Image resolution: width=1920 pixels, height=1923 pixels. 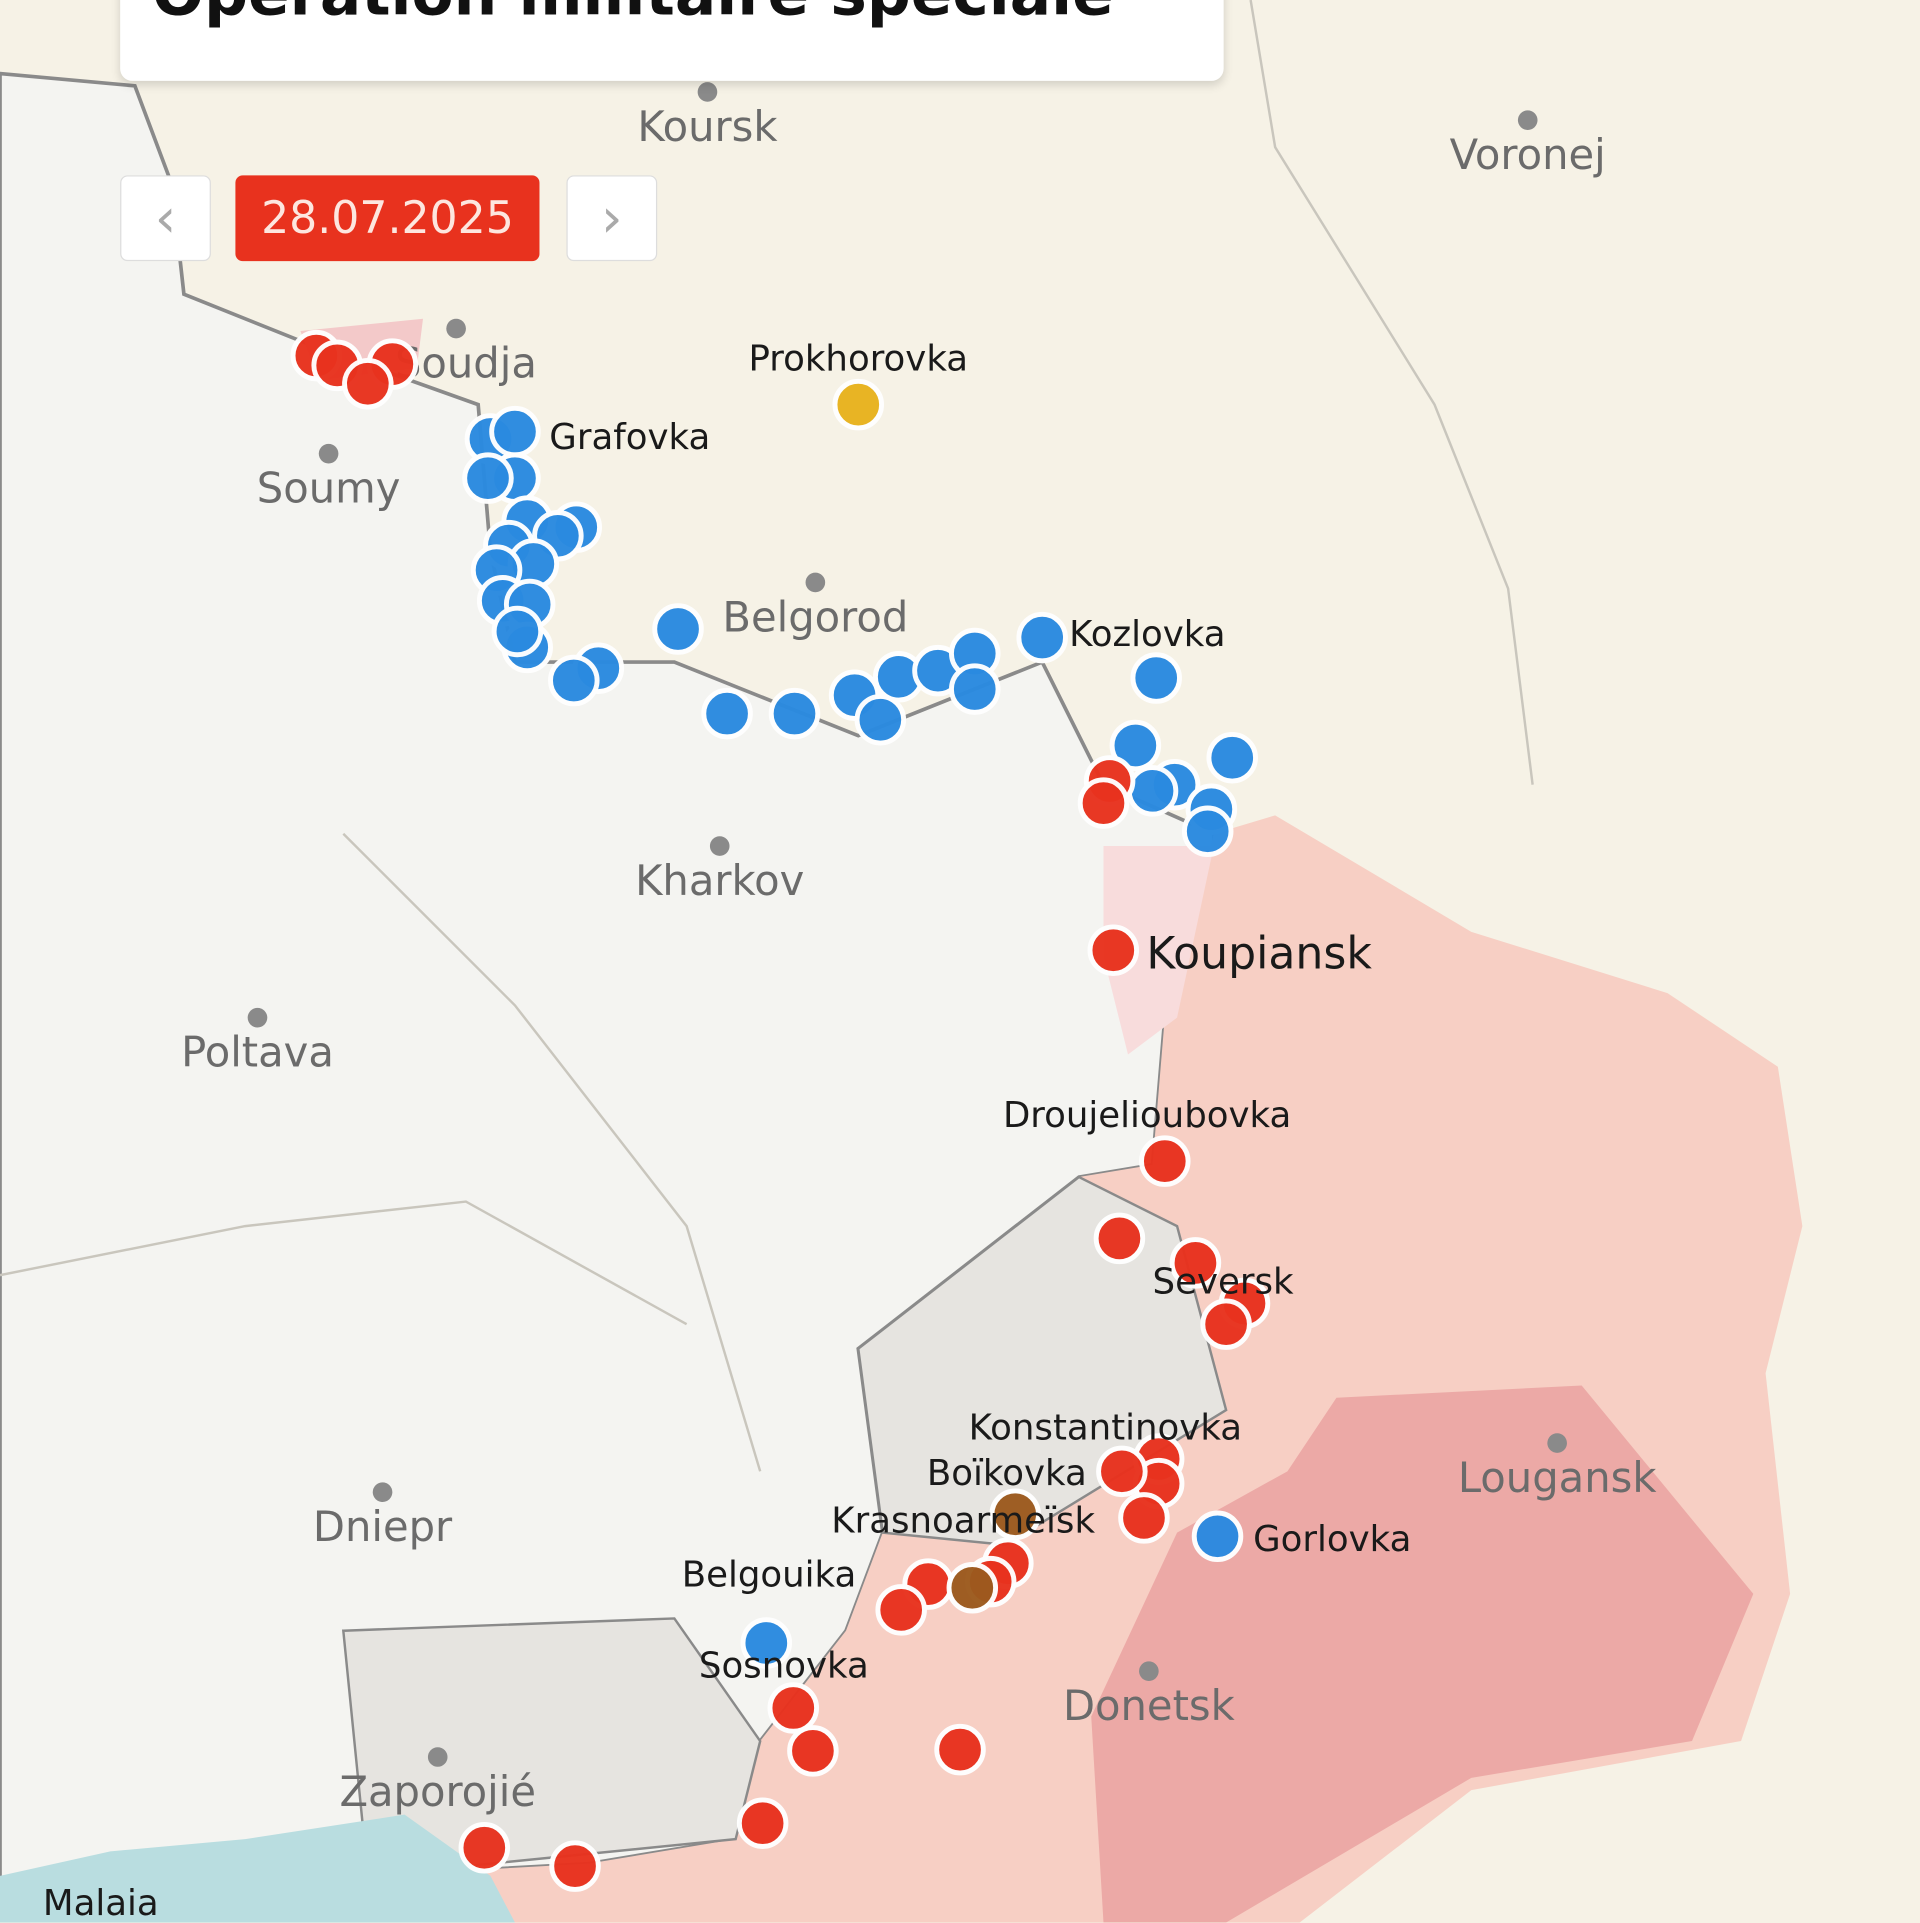 What do you see at coordinates (1149, 1705) in the screenshot?
I see `city-label: Donetsk` at bounding box center [1149, 1705].